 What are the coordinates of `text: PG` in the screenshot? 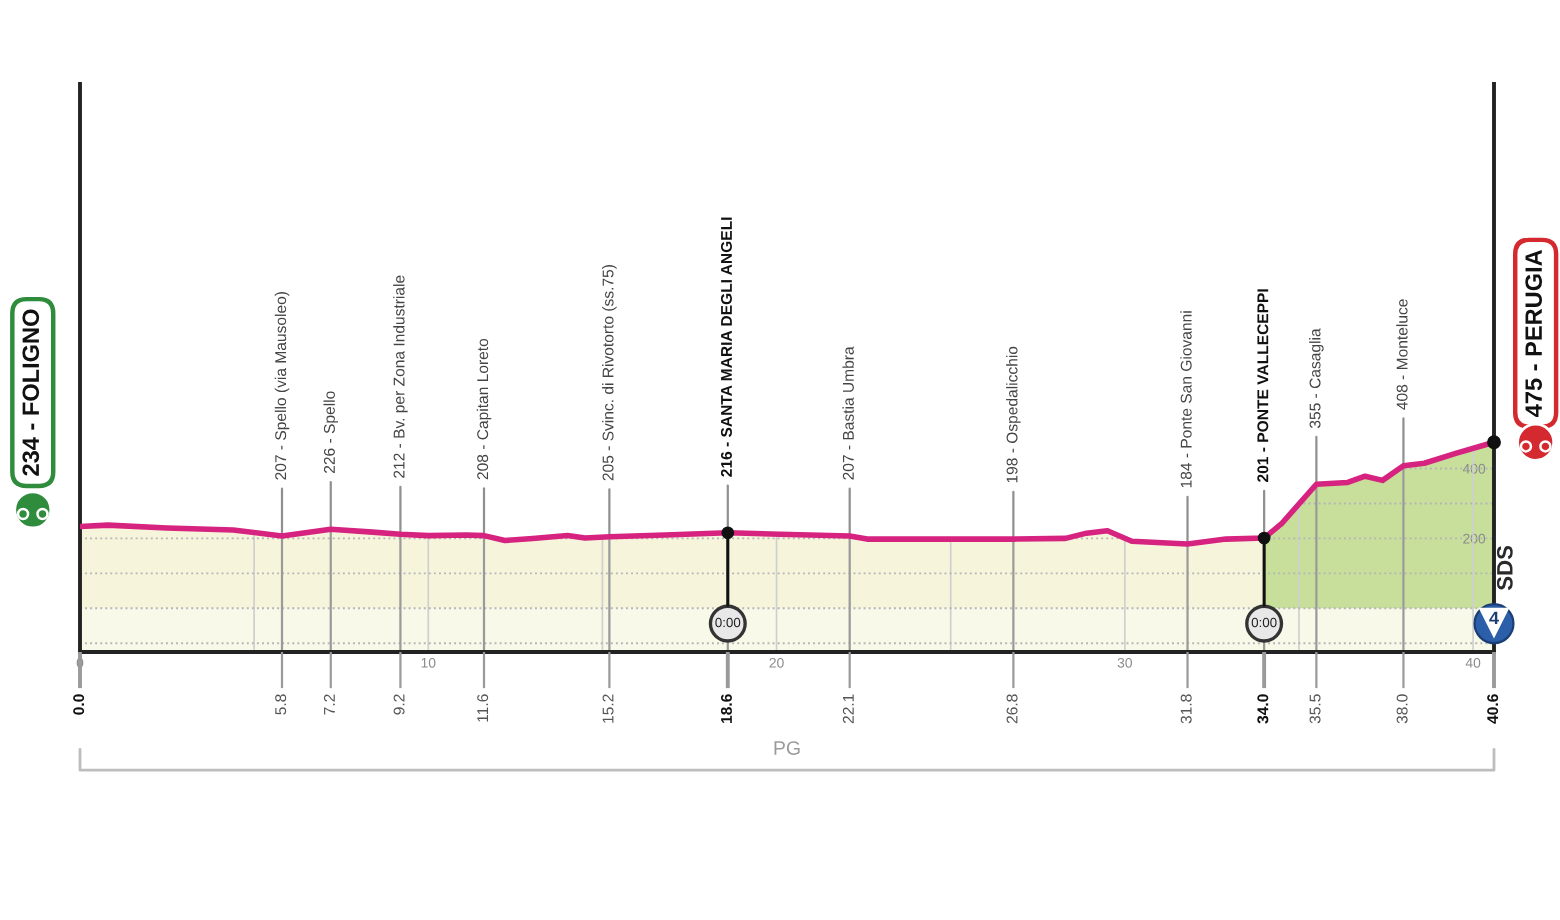 It's located at (787, 748).